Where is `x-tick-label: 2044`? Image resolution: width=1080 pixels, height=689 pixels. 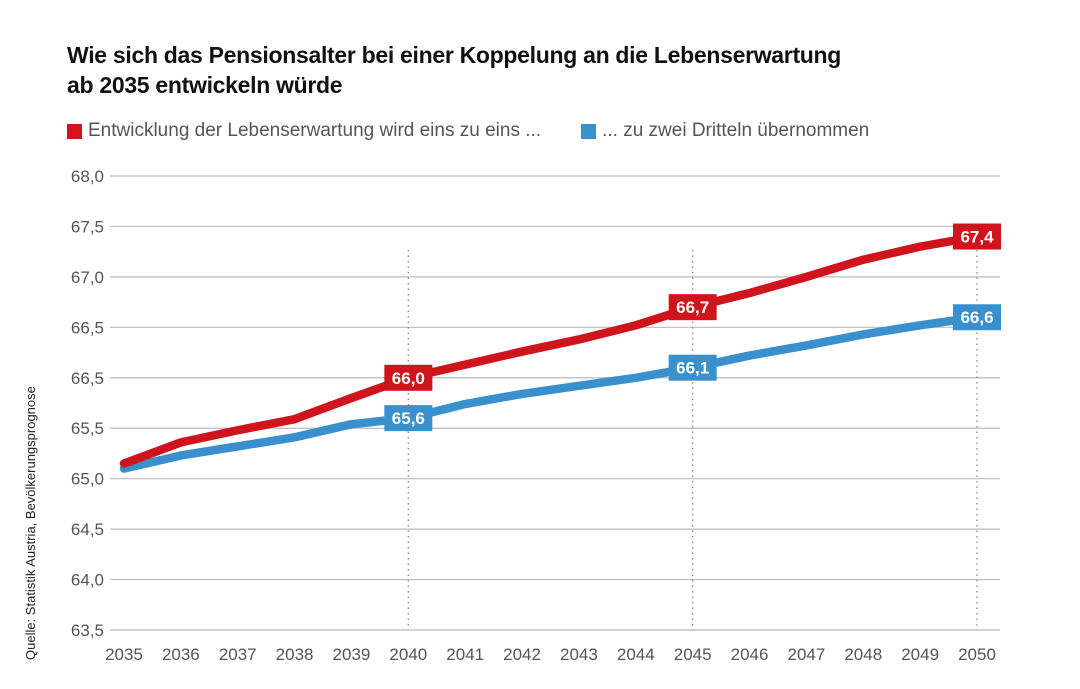
x-tick-label: 2044 is located at coordinates (636, 654).